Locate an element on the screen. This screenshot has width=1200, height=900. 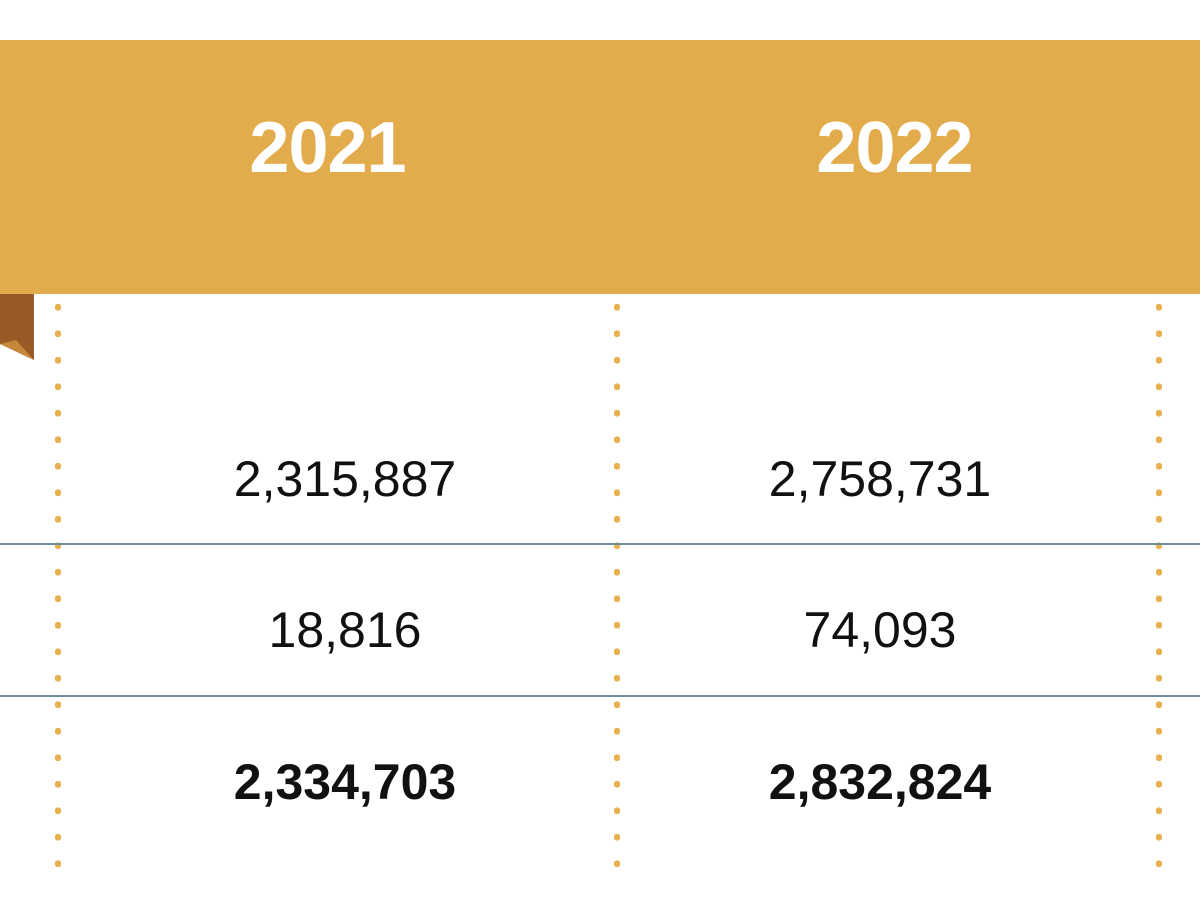
column-header-2022: 2022 is located at coordinates (894, 148).